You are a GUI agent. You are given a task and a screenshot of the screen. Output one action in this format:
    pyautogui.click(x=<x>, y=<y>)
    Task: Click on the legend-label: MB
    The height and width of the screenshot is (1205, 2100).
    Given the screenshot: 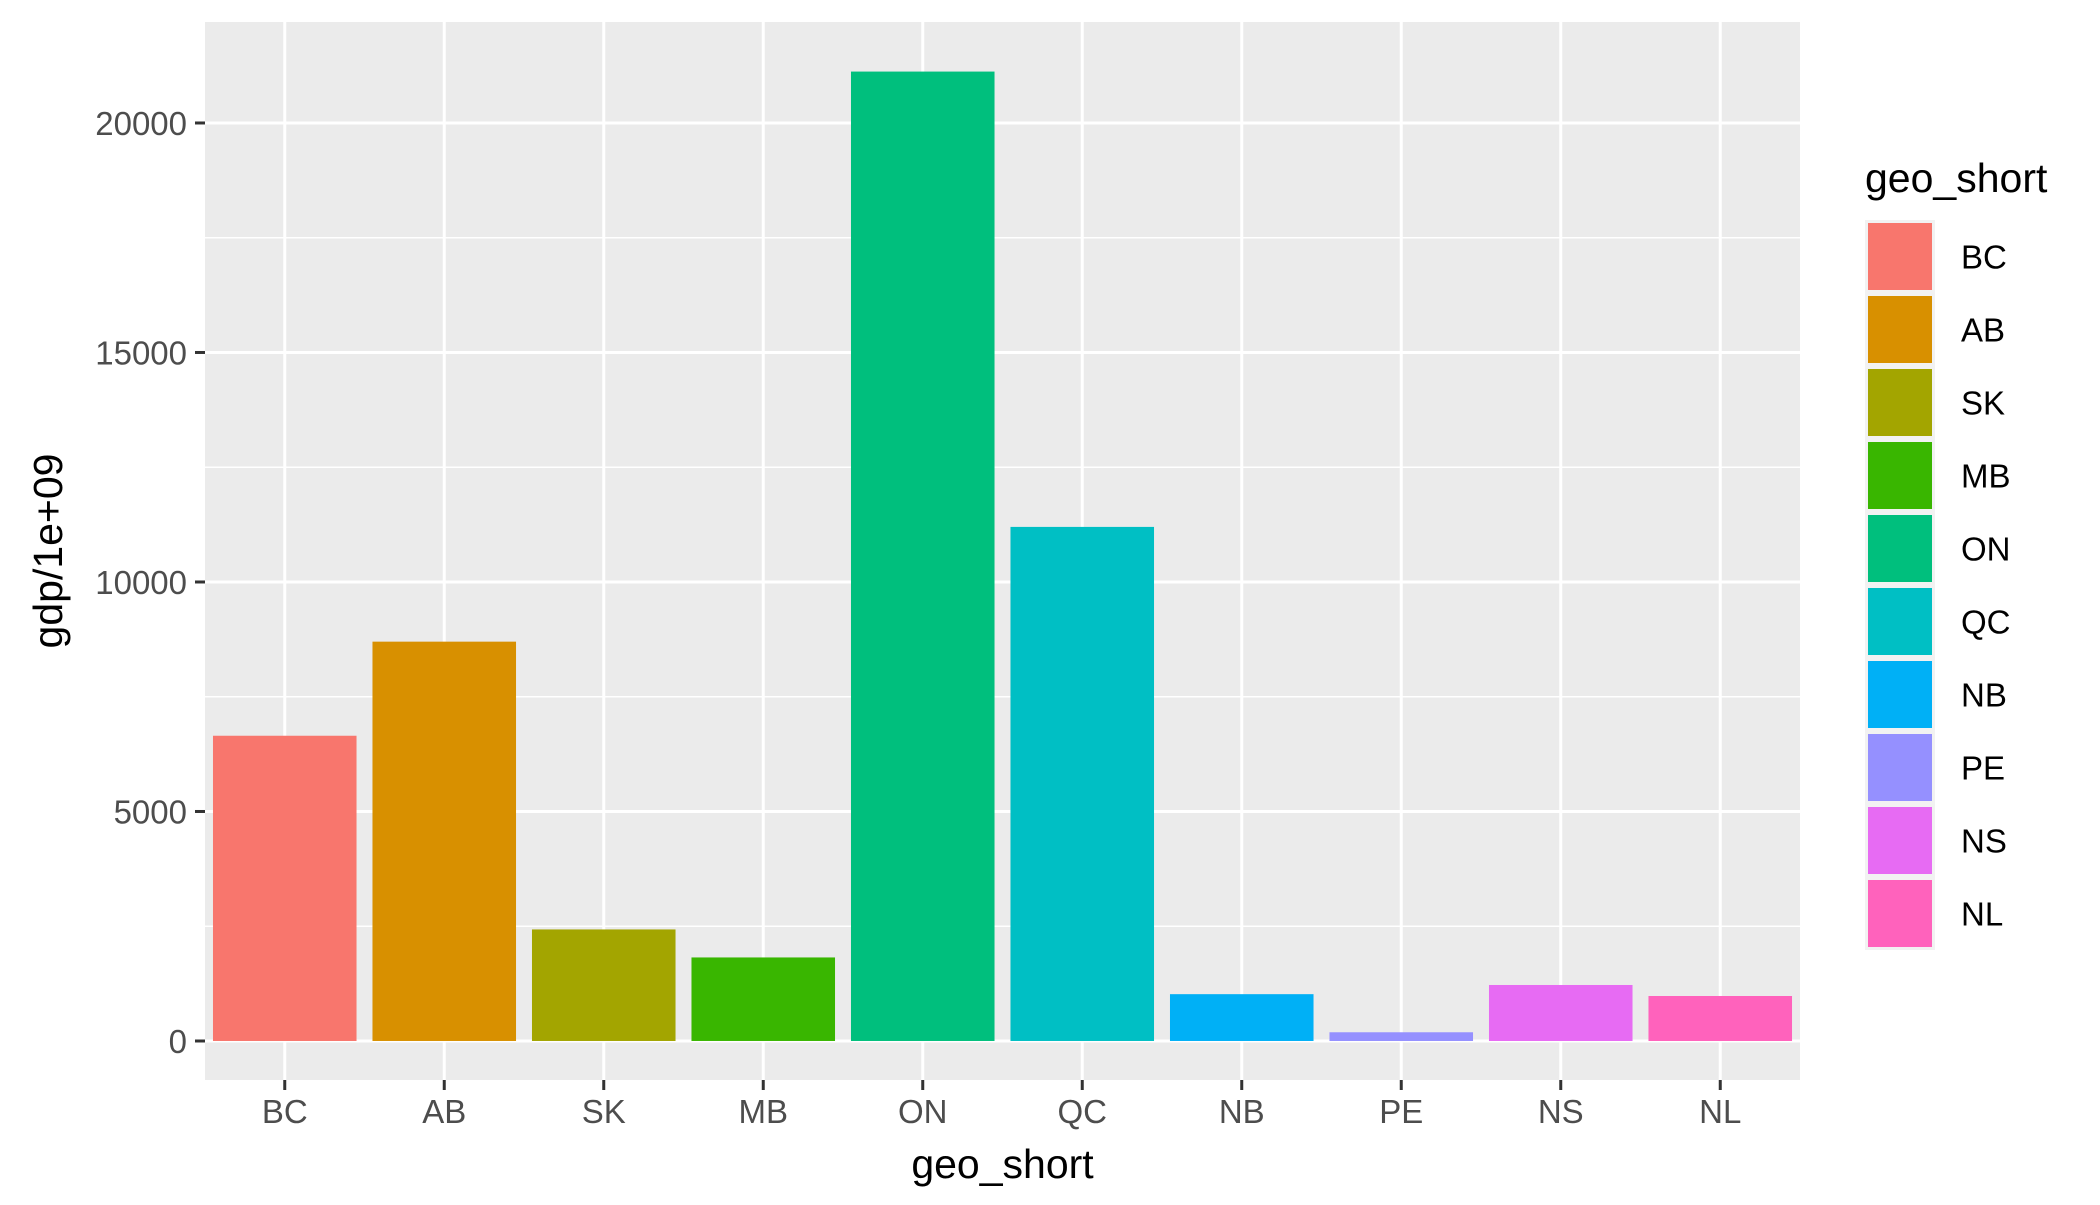 What is the action you would take?
    pyautogui.click(x=1986, y=476)
    